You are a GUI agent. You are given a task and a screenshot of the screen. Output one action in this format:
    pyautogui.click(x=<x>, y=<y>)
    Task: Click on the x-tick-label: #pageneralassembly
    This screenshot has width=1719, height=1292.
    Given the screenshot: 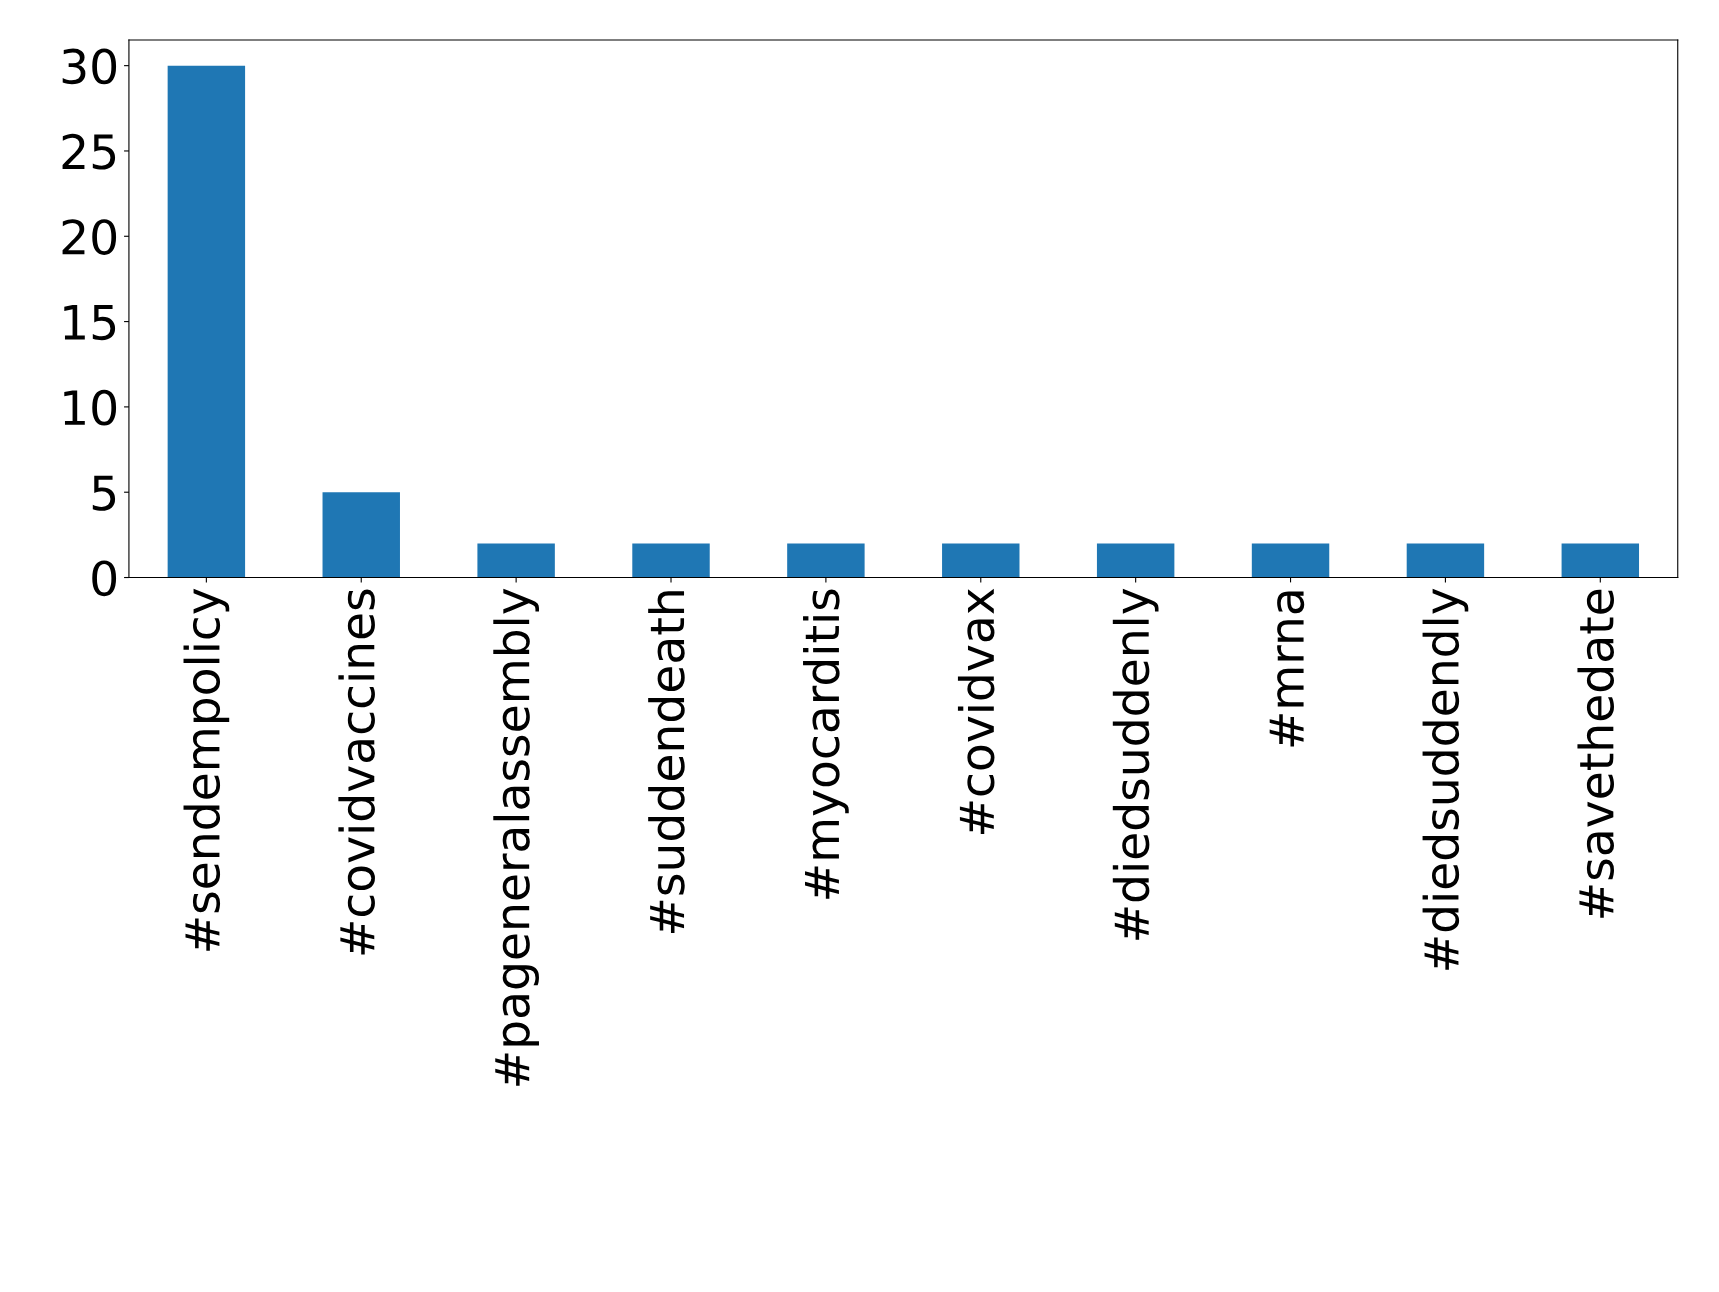 What is the action you would take?
    pyautogui.click(x=516, y=837)
    